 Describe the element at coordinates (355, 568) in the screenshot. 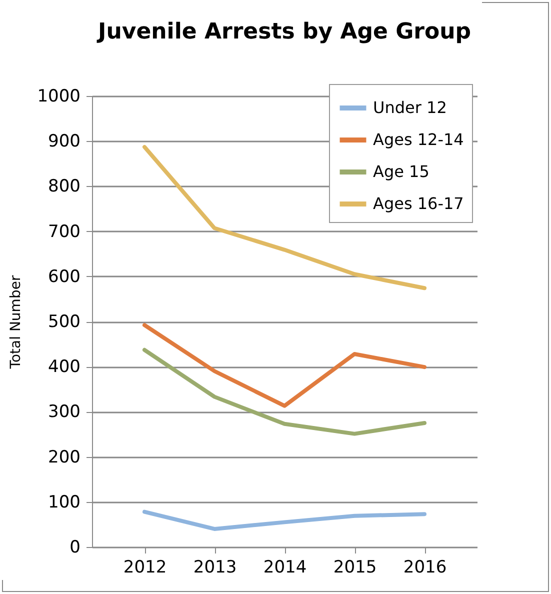

I see `x-tick-label: 2015` at that location.